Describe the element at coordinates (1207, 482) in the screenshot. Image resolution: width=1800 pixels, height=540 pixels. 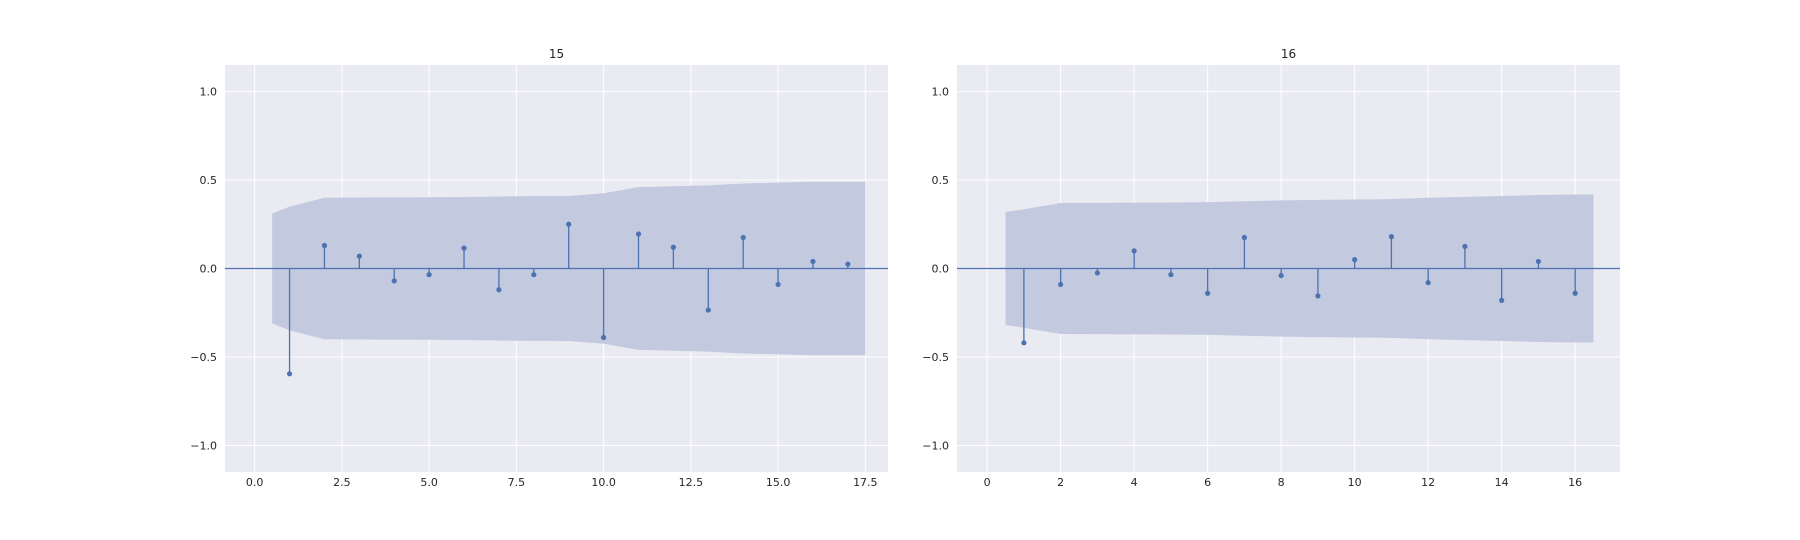
I see `x-tick-label: 6` at that location.